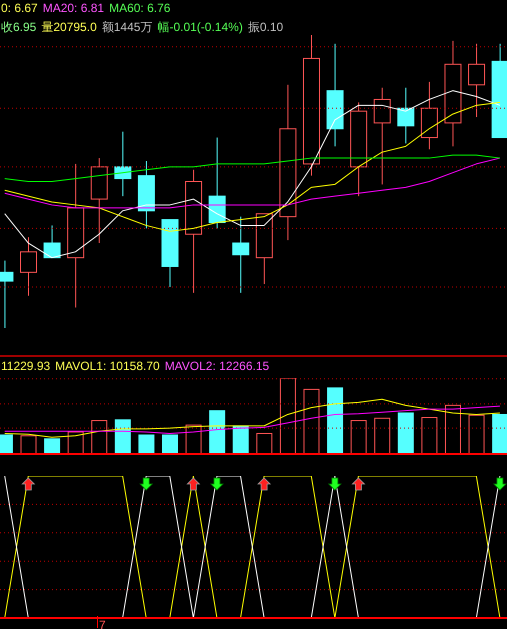 This screenshot has height=629, width=507. I want to click on text: MA60: 6.76, so click(139, 8).